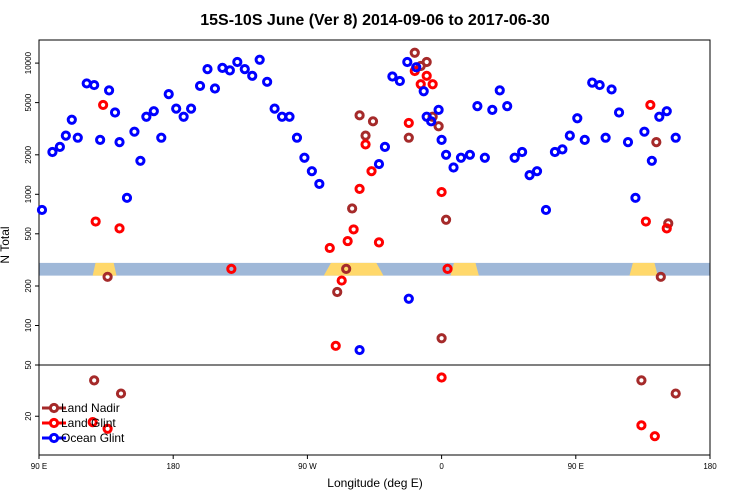 This screenshot has width=750, height=500. I want to click on x-tick-label: 90 W, so click(307, 466).